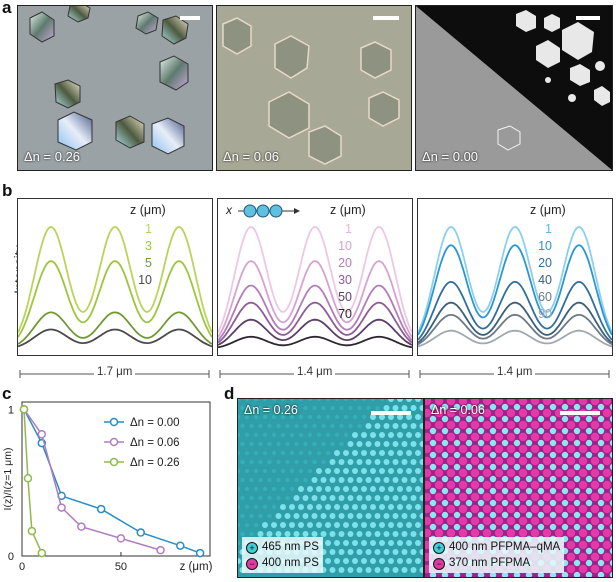 This screenshot has width=616, height=582. I want to click on minus-icon: −, so click(439, 564).